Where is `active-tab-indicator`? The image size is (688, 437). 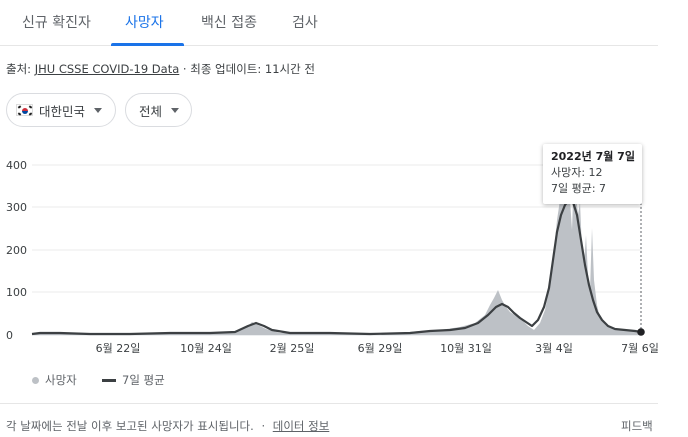 active-tab-indicator is located at coordinates (147, 44).